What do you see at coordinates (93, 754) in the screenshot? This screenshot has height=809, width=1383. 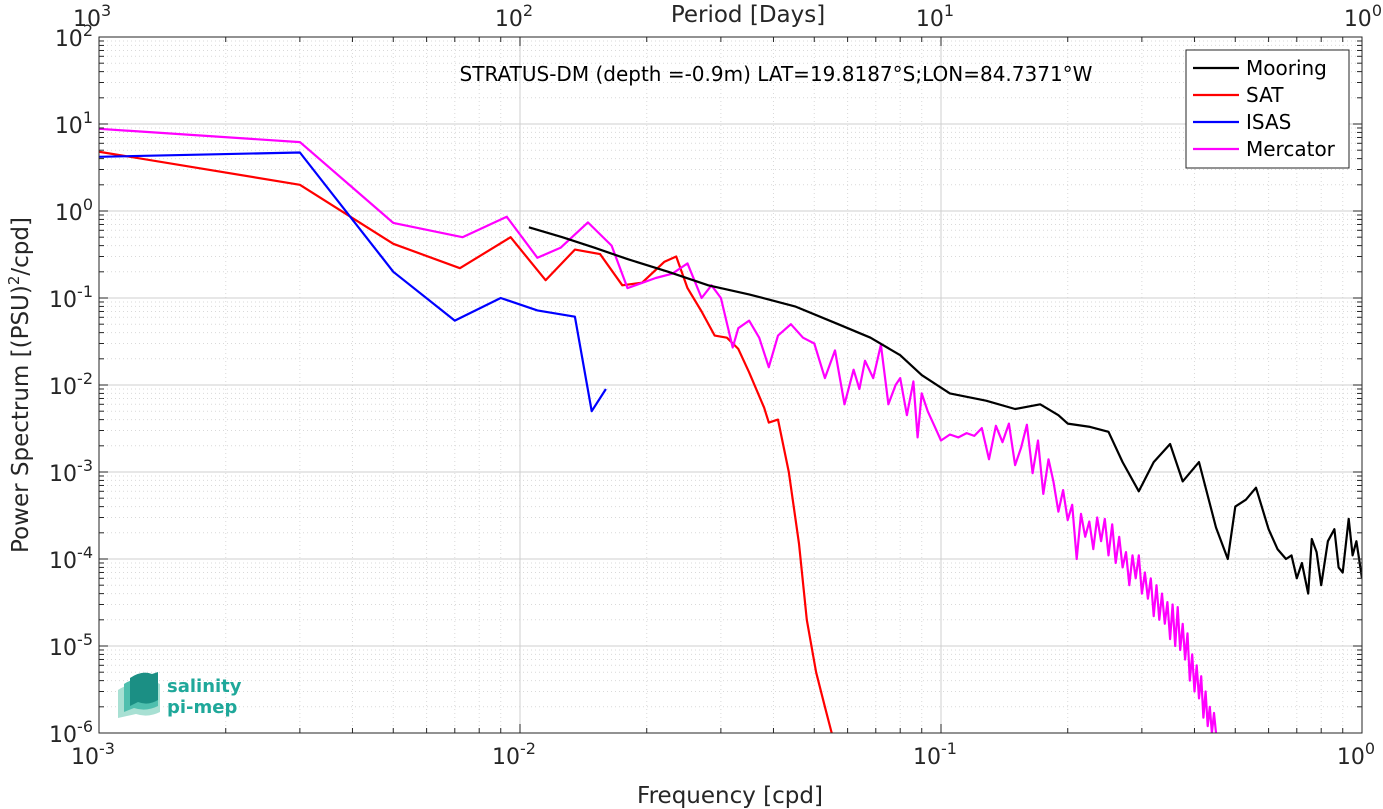 I see `x-tick-label: 10⁻³` at bounding box center [93, 754].